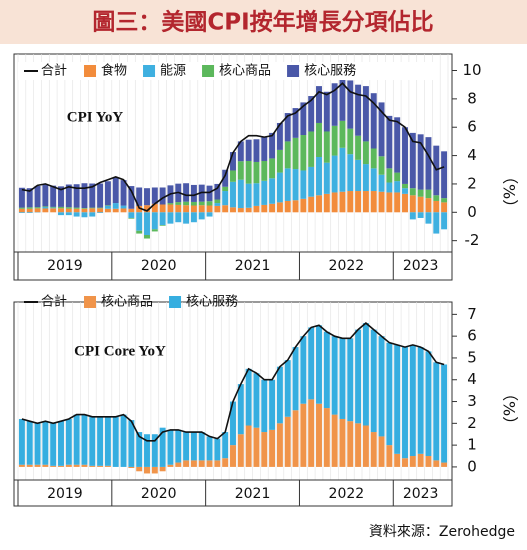 This screenshot has height=550, width=527. What do you see at coordinates (472, 401) in the screenshot?
I see `y-tick-label: 3` at bounding box center [472, 401].